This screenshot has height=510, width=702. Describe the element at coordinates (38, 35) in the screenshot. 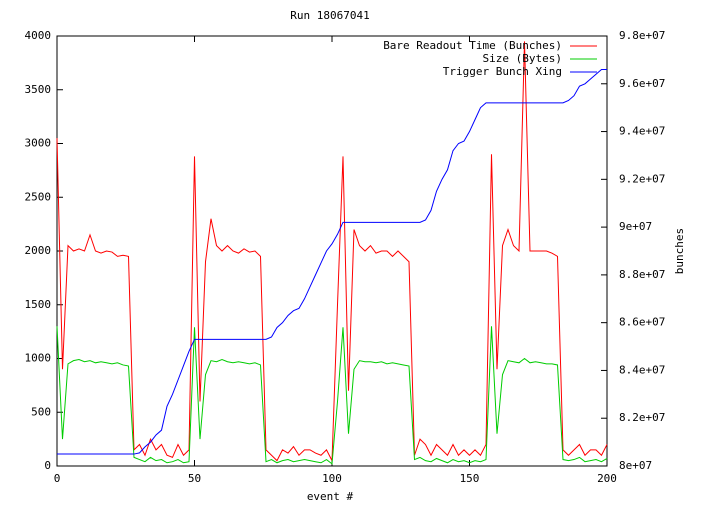

I see `y-tick-label: 4000` at that location.